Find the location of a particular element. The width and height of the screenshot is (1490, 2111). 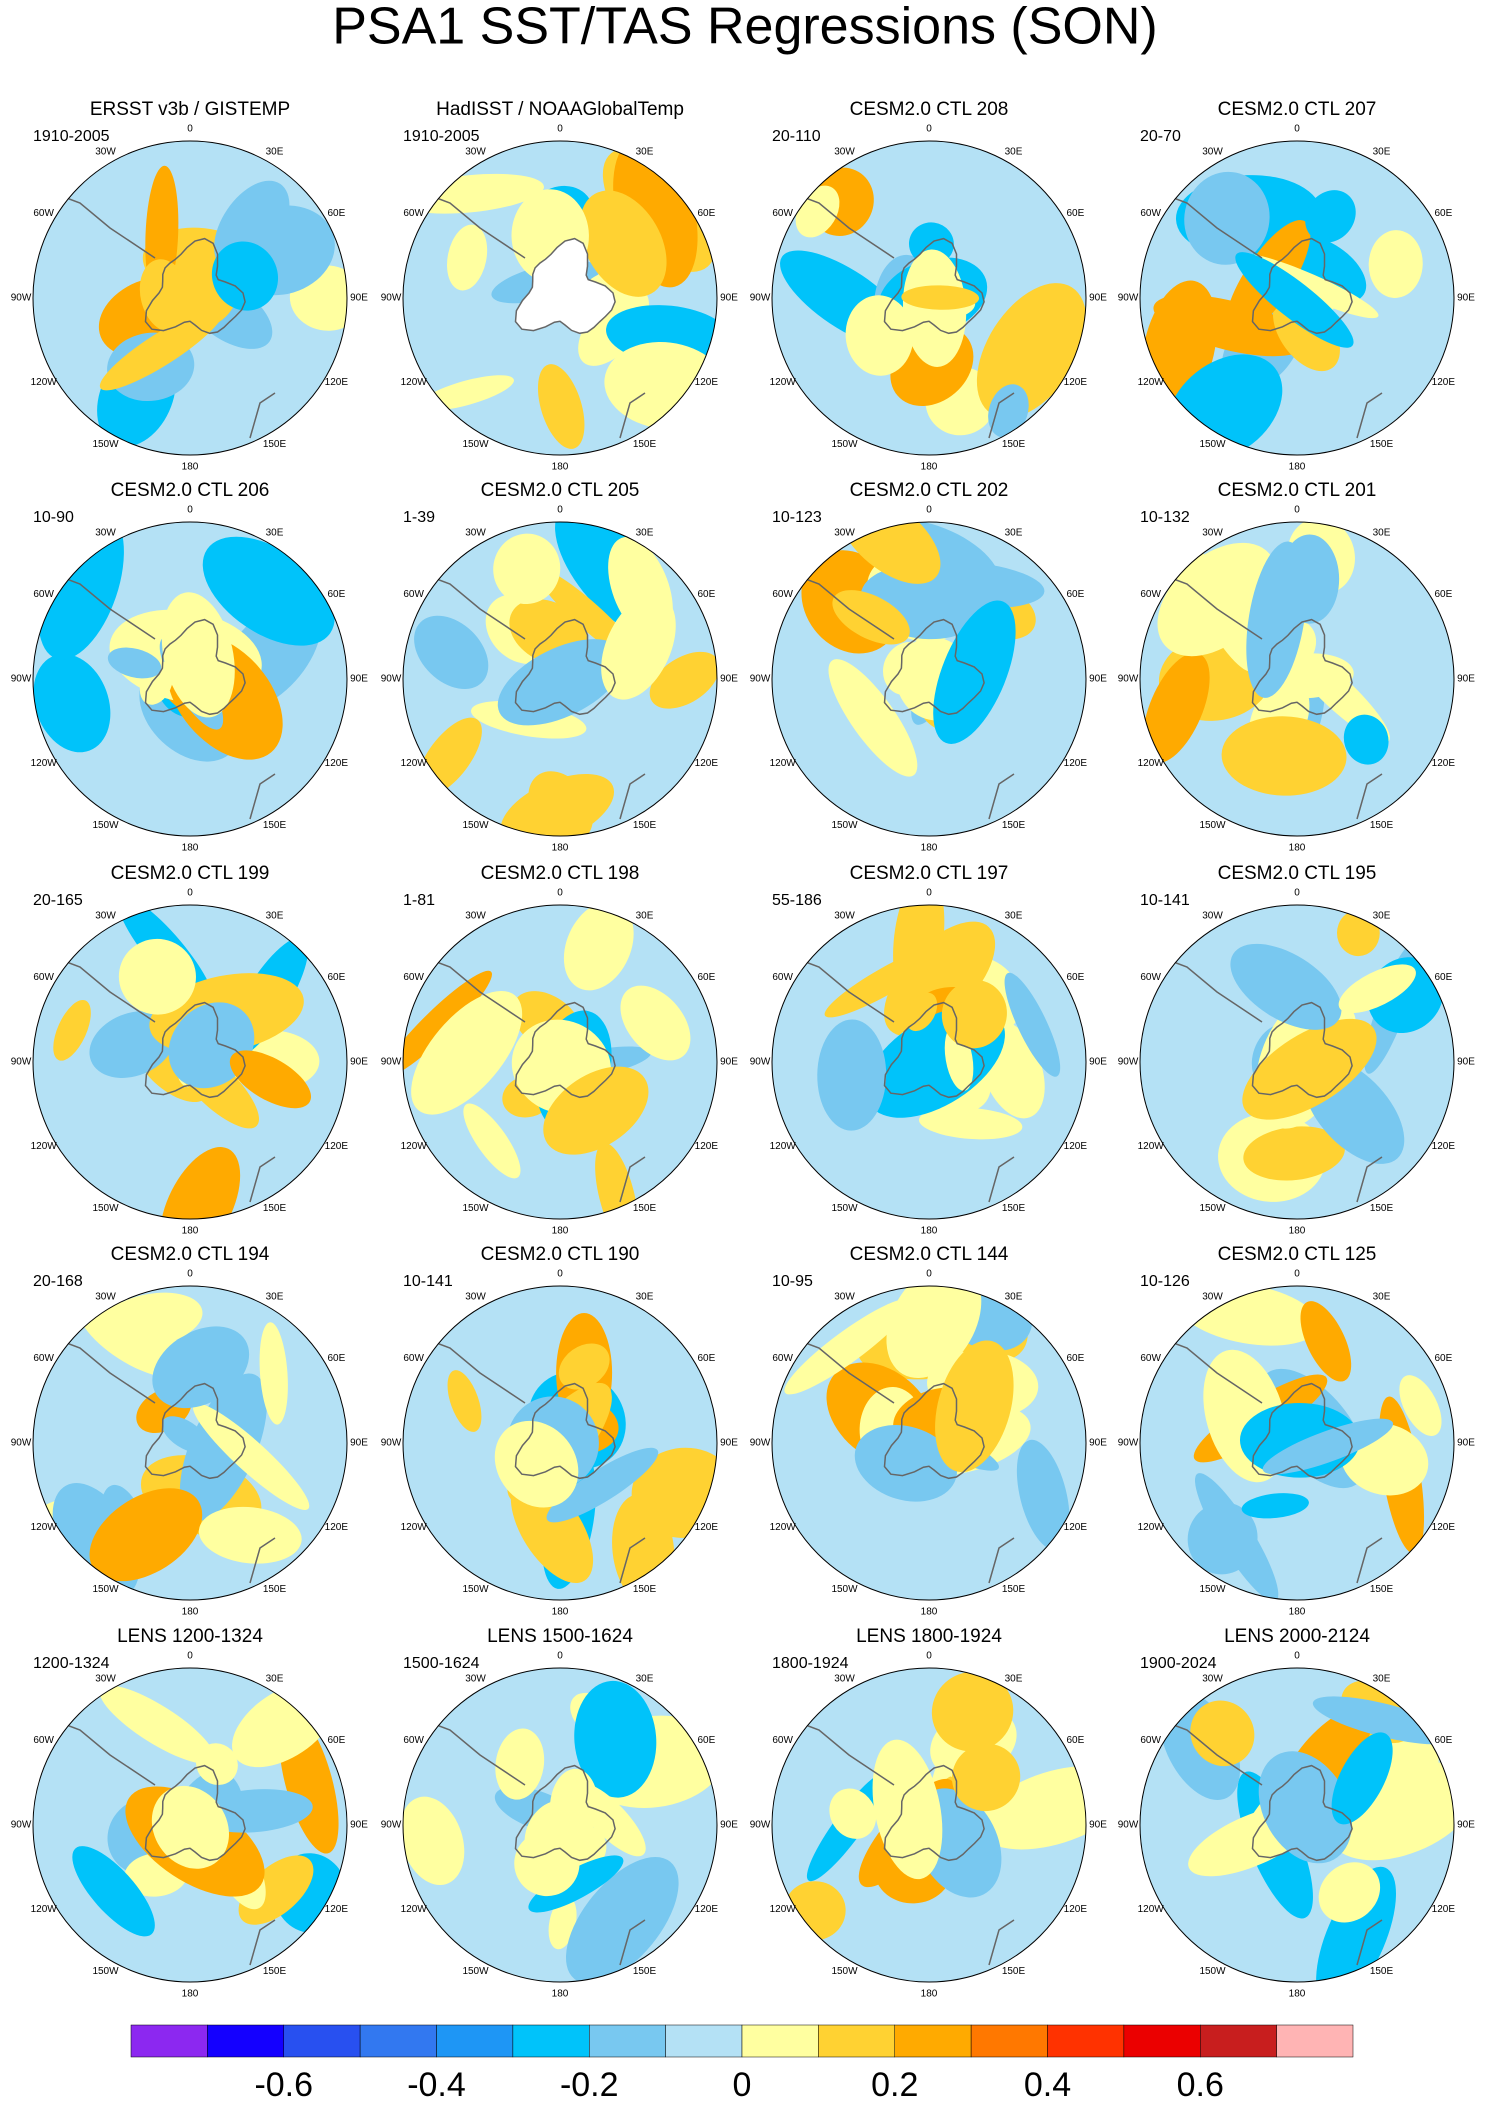

panel-period: 20-165 is located at coordinates (58, 900).